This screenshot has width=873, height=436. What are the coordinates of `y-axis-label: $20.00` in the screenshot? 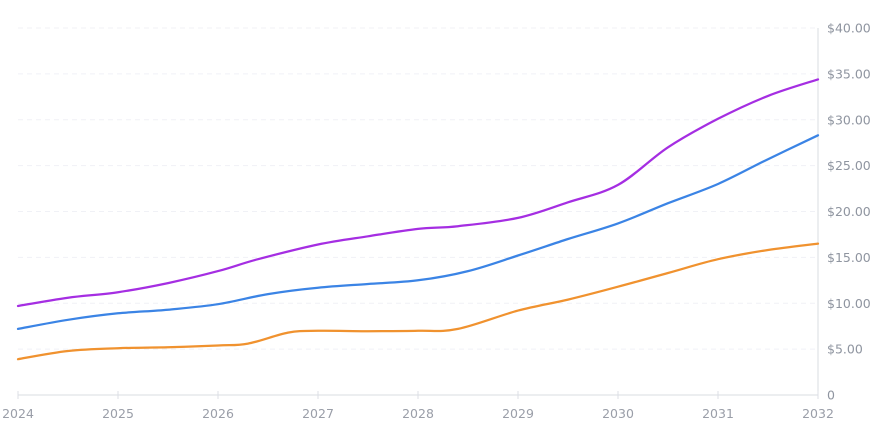 It's located at (849, 211).